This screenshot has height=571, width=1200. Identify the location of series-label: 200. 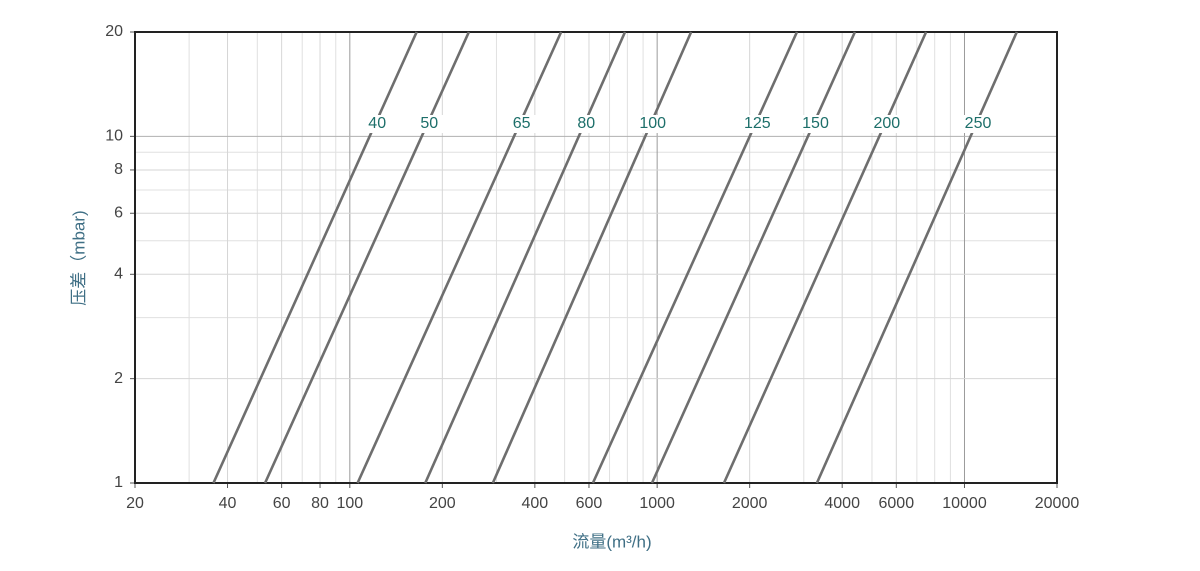
(887, 123).